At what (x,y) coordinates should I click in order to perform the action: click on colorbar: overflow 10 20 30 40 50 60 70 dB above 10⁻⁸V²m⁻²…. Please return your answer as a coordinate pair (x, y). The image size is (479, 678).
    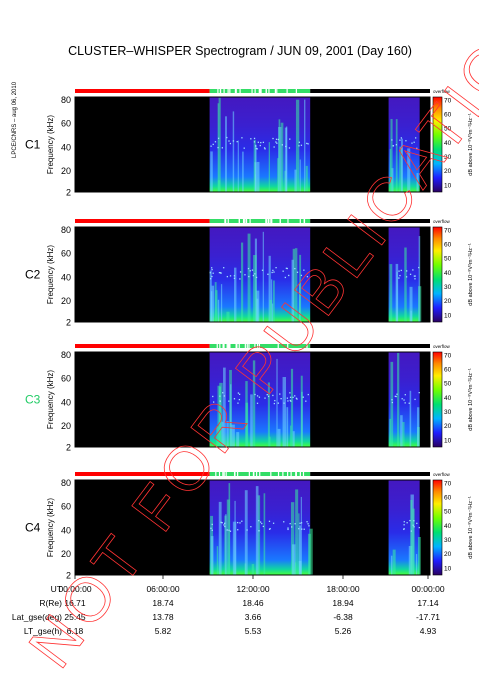
    Looking at the image, I should click on (453, 396).